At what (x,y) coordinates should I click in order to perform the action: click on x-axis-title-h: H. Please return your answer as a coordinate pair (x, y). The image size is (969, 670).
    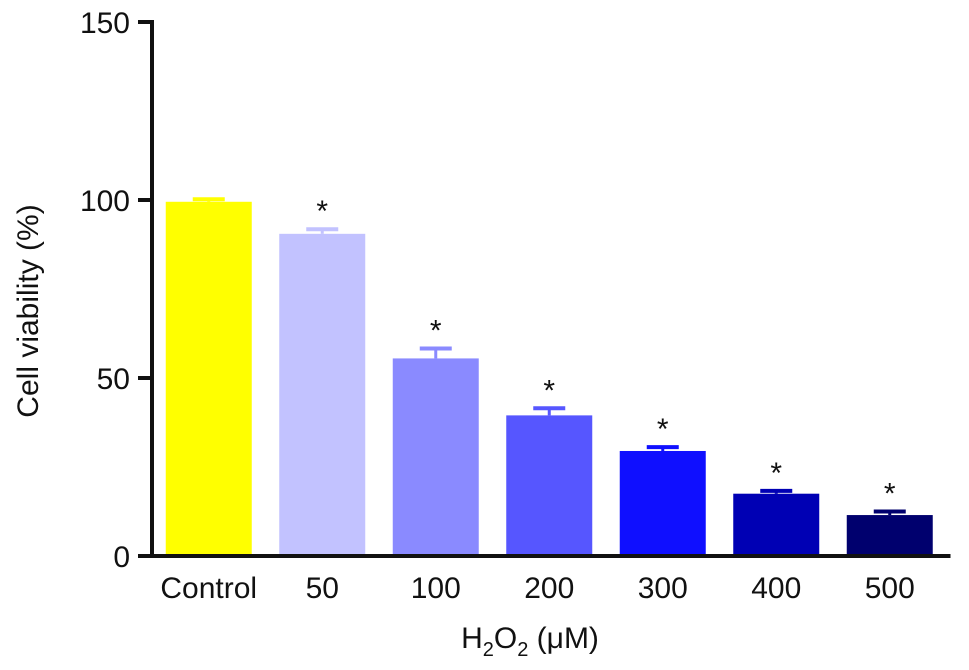
    Looking at the image, I should click on (472, 638).